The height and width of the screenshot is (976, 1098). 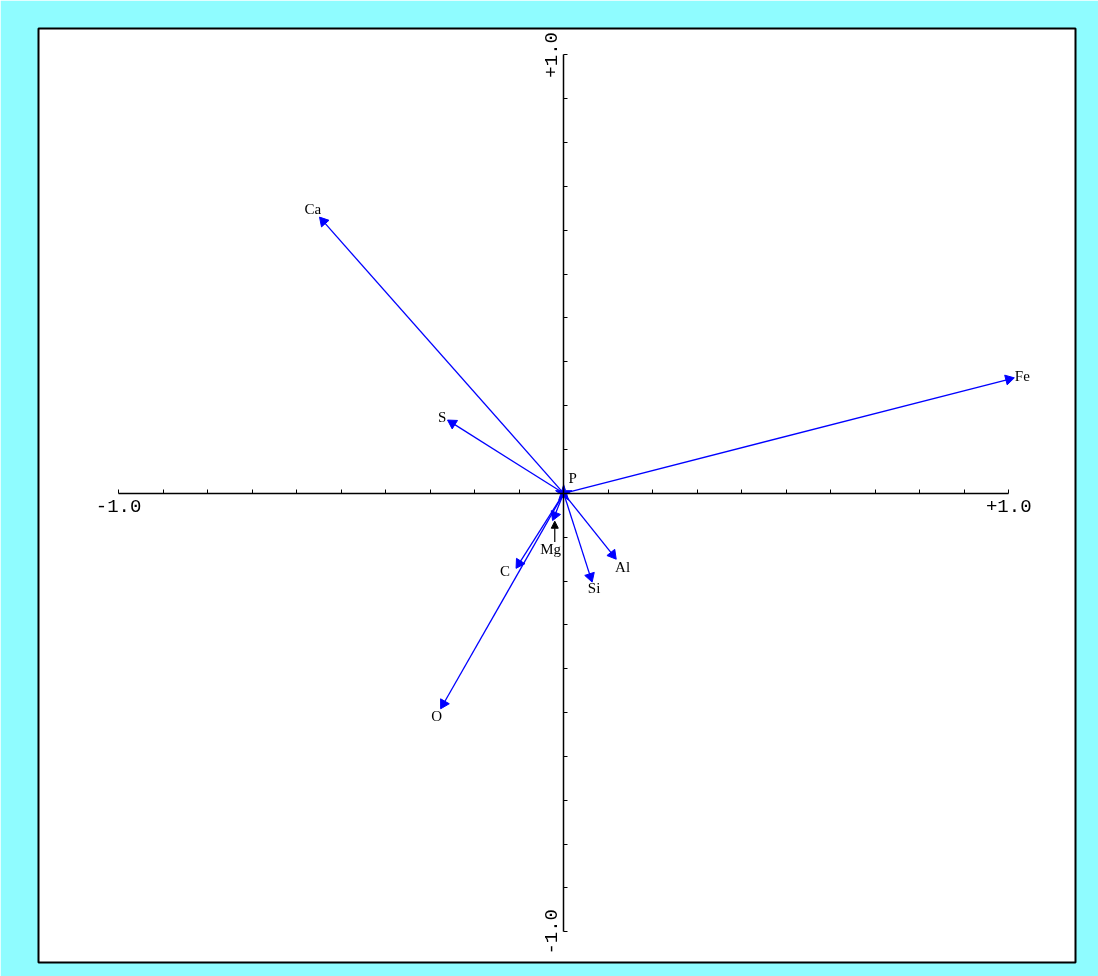 I want to click on series-label: P, so click(x=572, y=477).